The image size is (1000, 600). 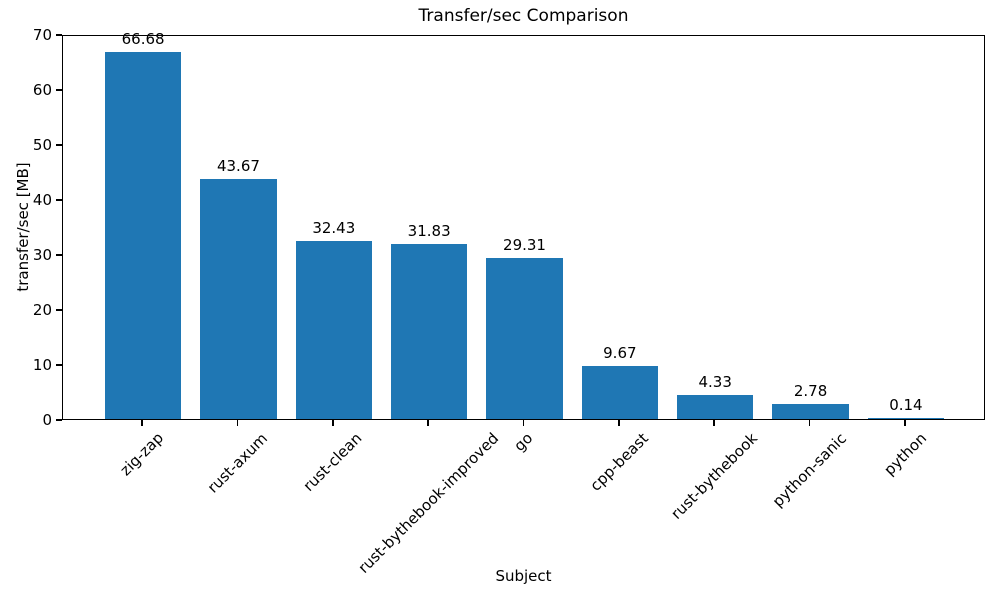 I want to click on y-tick-label: 0, so click(x=47, y=420).